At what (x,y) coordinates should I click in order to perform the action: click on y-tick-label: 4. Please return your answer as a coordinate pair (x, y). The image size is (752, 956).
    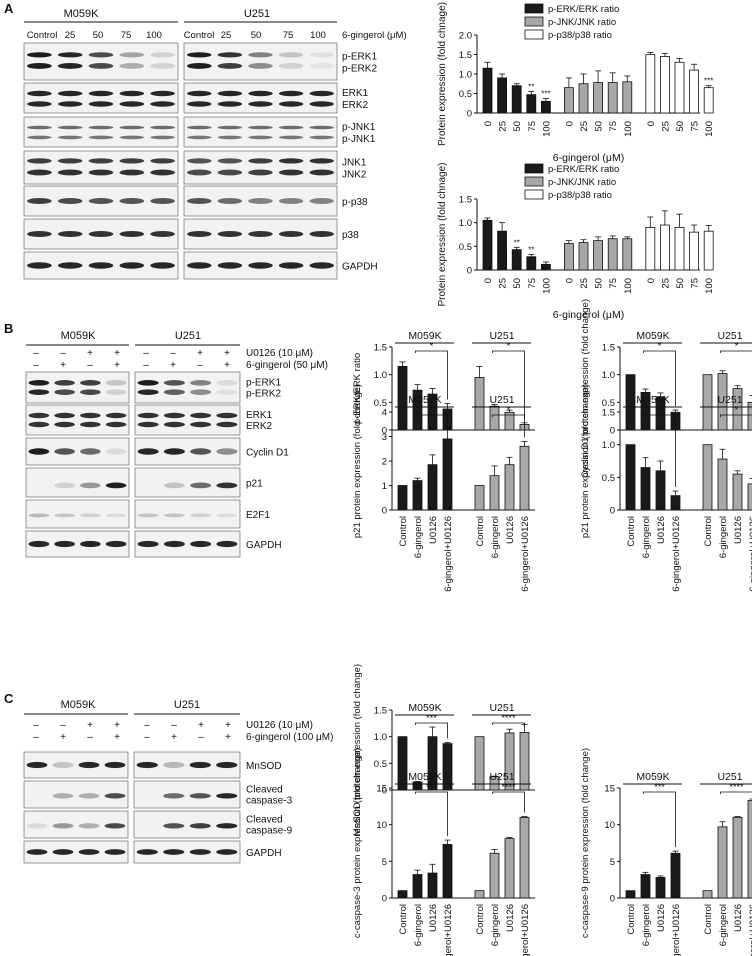
    Looking at the image, I should click on (384, 413).